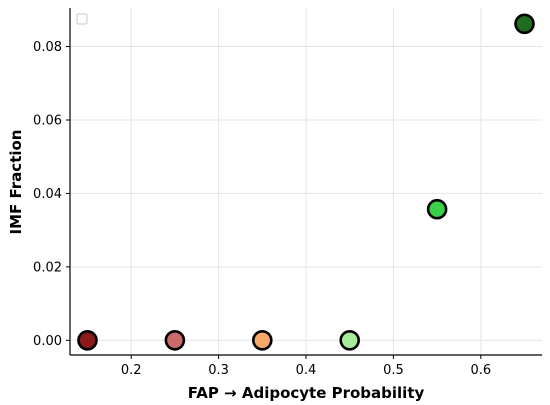 The height and width of the screenshot is (405, 550). What do you see at coordinates (47, 194) in the screenshot?
I see `y-tick-label: 0.04` at bounding box center [47, 194].